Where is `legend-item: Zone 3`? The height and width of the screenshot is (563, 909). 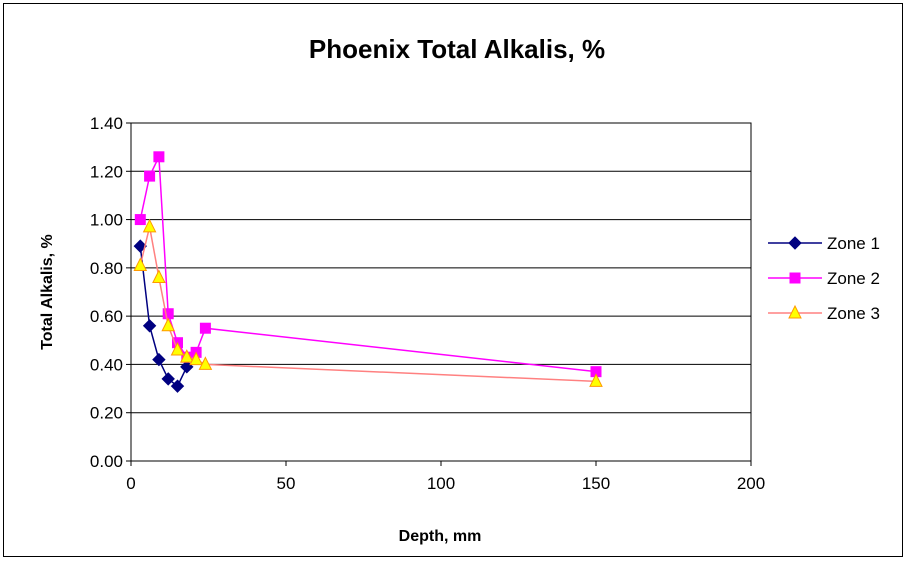 legend-item: Zone 3 is located at coordinates (824, 313).